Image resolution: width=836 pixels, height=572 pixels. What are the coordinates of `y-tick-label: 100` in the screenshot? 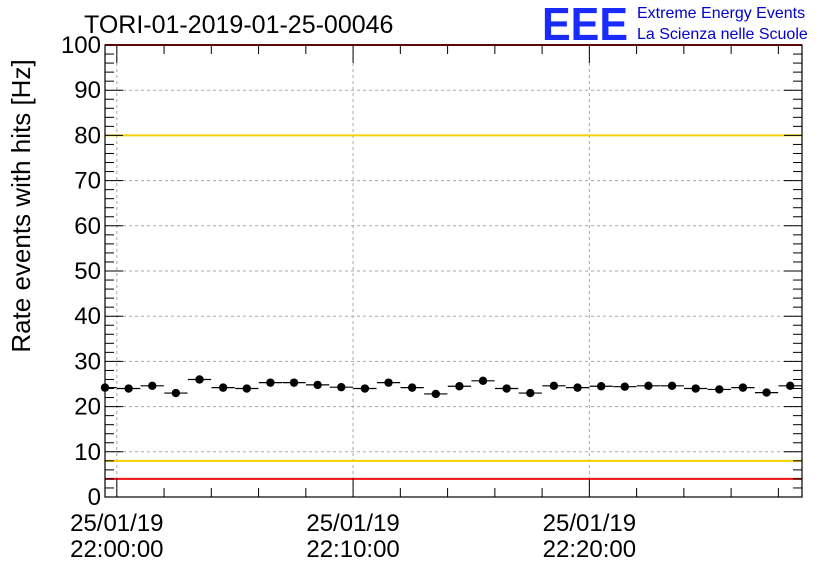 It's located at (81, 45).